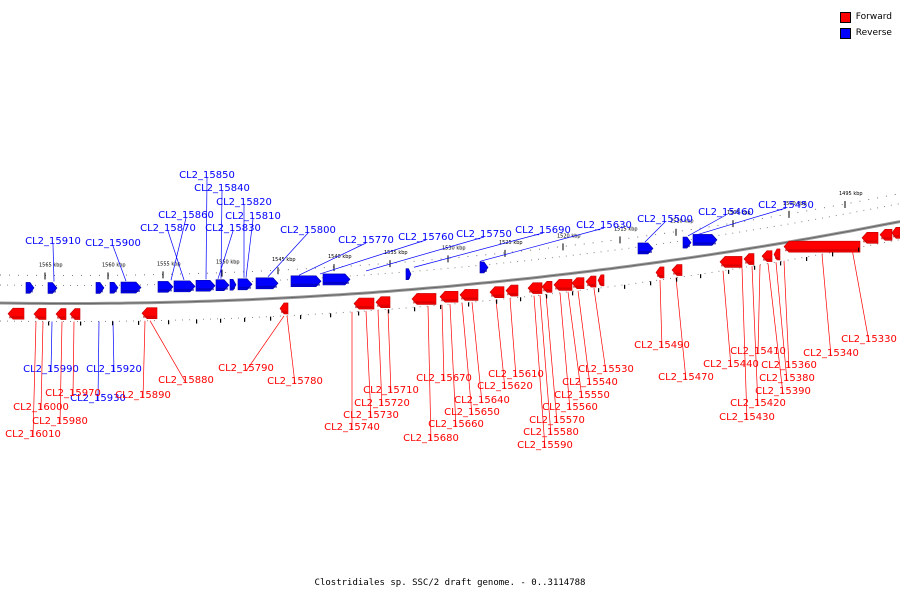 The width and height of the screenshot is (900, 600). What do you see at coordinates (352, 427) in the screenshot?
I see `gene-label-forward: CL2_15740` at bounding box center [352, 427].